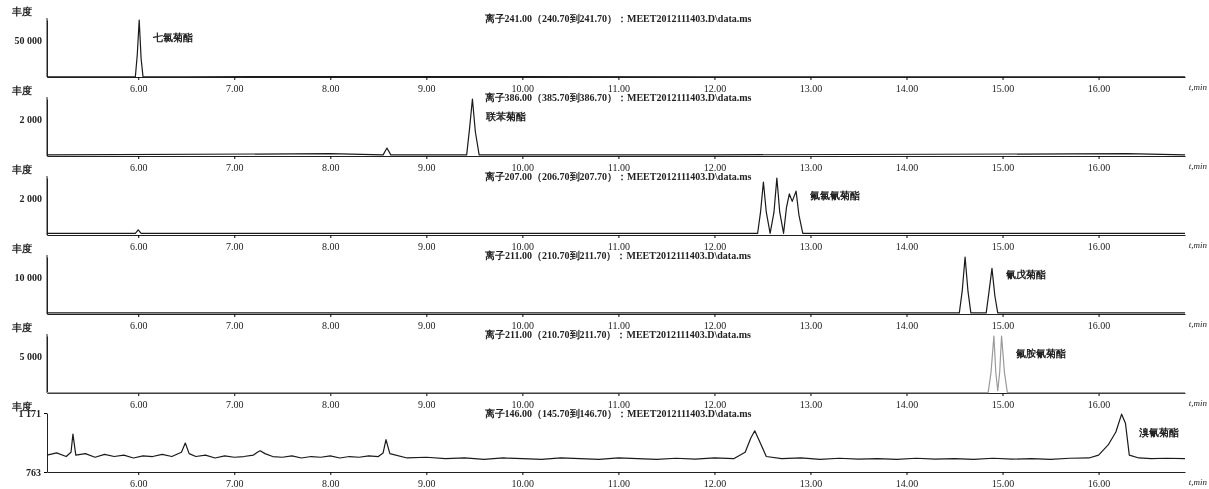  I want to click on annotation: 七氯菊酯, so click(173, 37).